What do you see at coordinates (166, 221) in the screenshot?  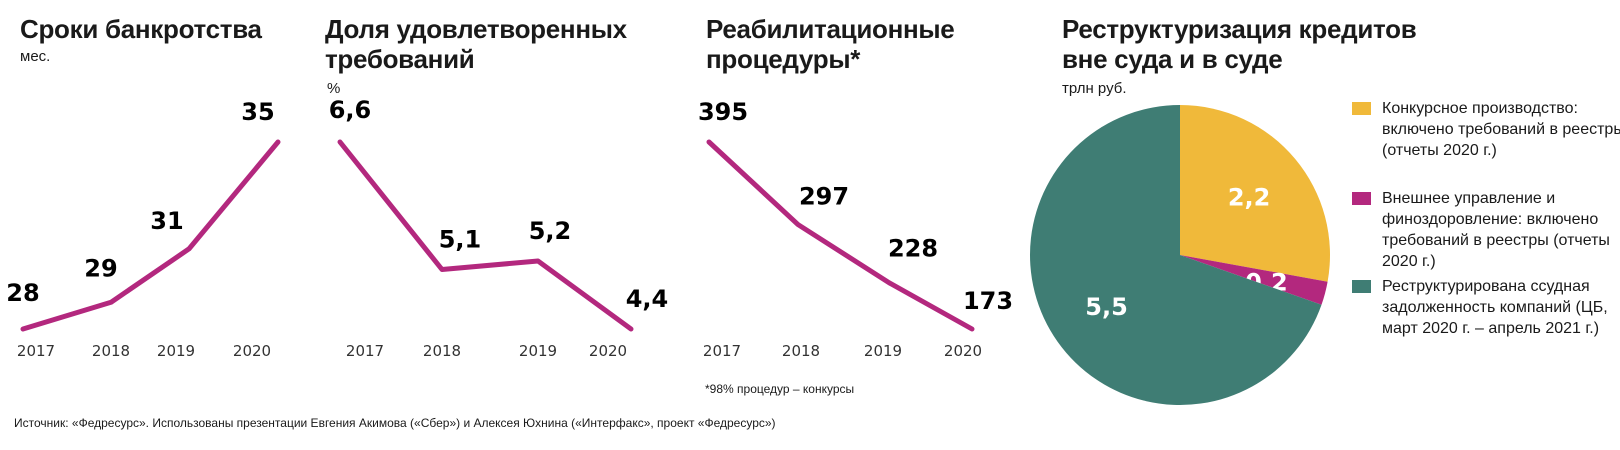 I see `value-label: 31` at bounding box center [166, 221].